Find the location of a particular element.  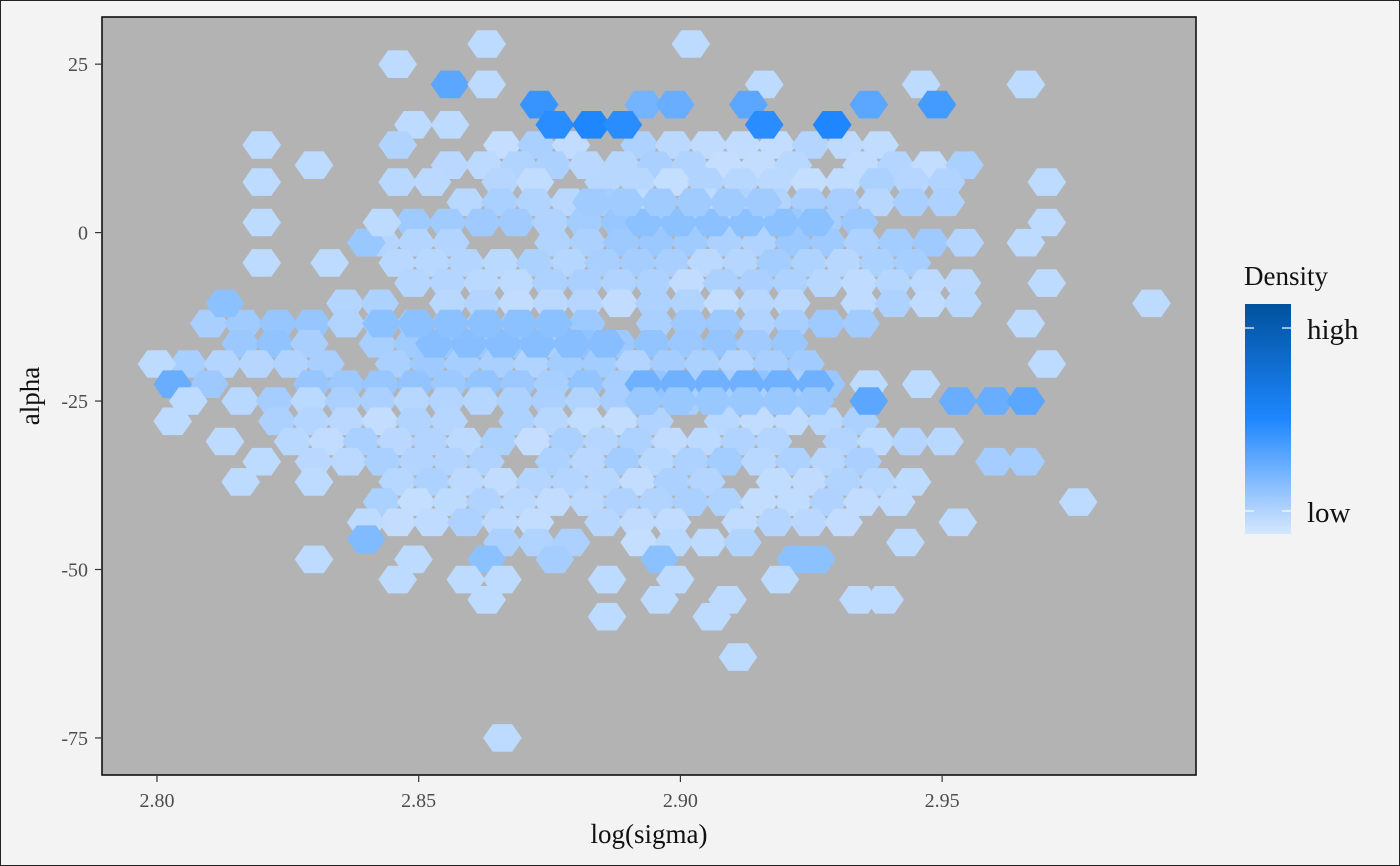

y-tick-label: 0 is located at coordinates (83, 234).